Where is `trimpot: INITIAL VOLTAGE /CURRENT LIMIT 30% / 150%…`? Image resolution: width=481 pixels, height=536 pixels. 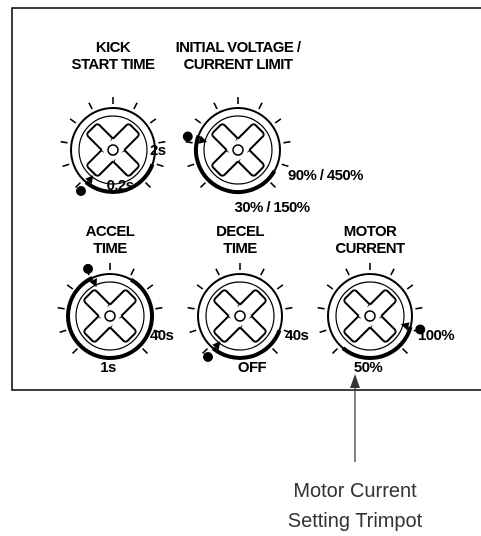 trimpot: INITIAL VOLTAGE /CURRENT LIMIT 30% / 150%… is located at coordinates (270, 127).